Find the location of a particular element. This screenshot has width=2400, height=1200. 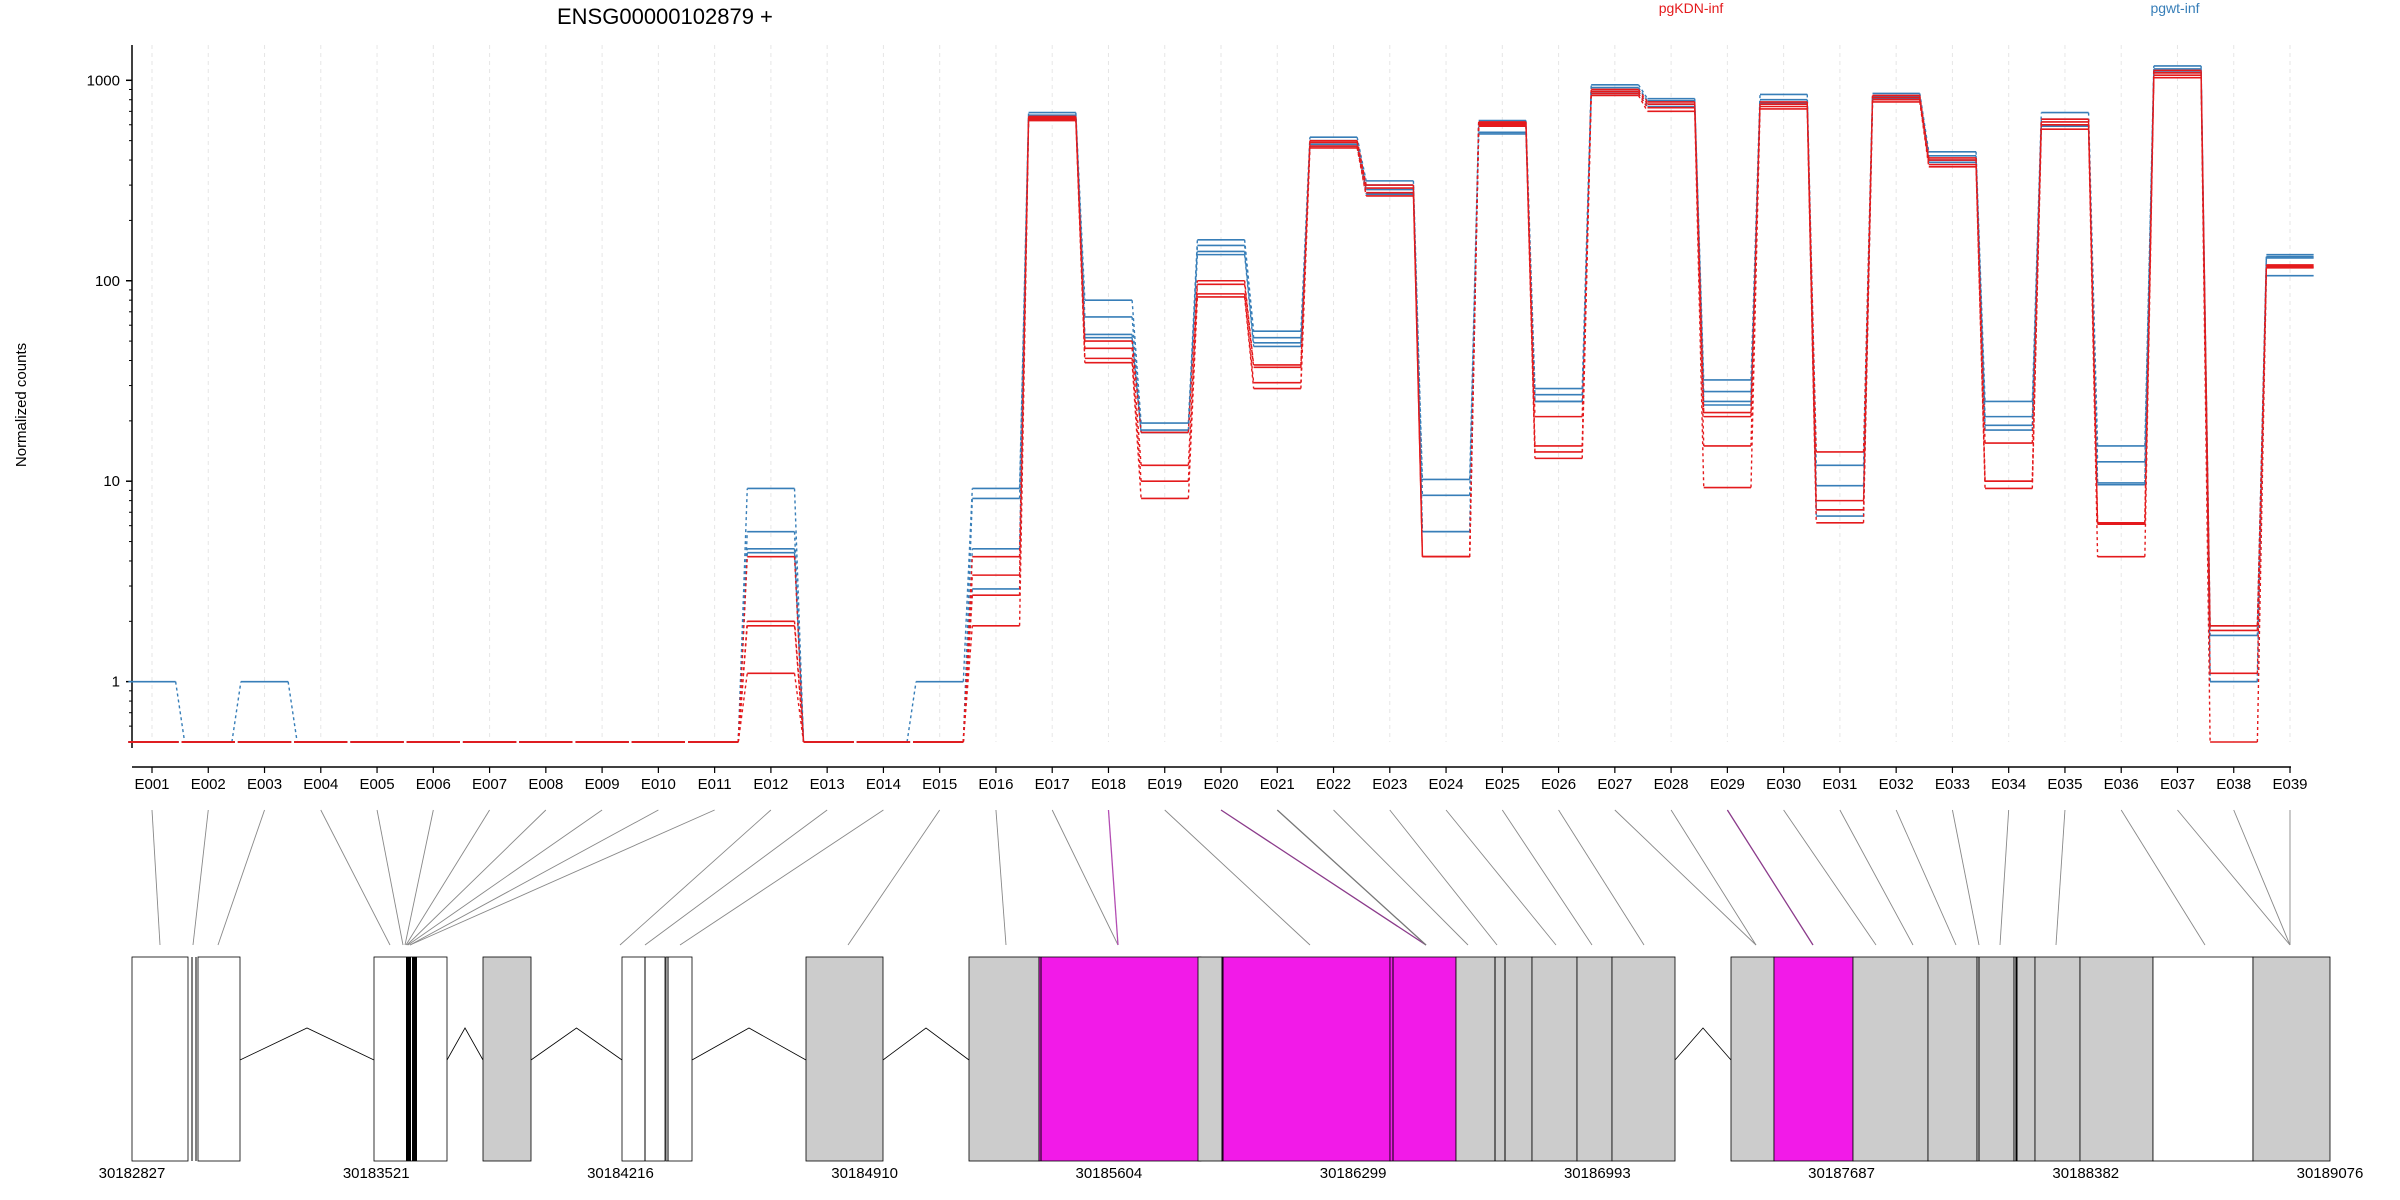

x-tick-label: E034 is located at coordinates (2008, 784).